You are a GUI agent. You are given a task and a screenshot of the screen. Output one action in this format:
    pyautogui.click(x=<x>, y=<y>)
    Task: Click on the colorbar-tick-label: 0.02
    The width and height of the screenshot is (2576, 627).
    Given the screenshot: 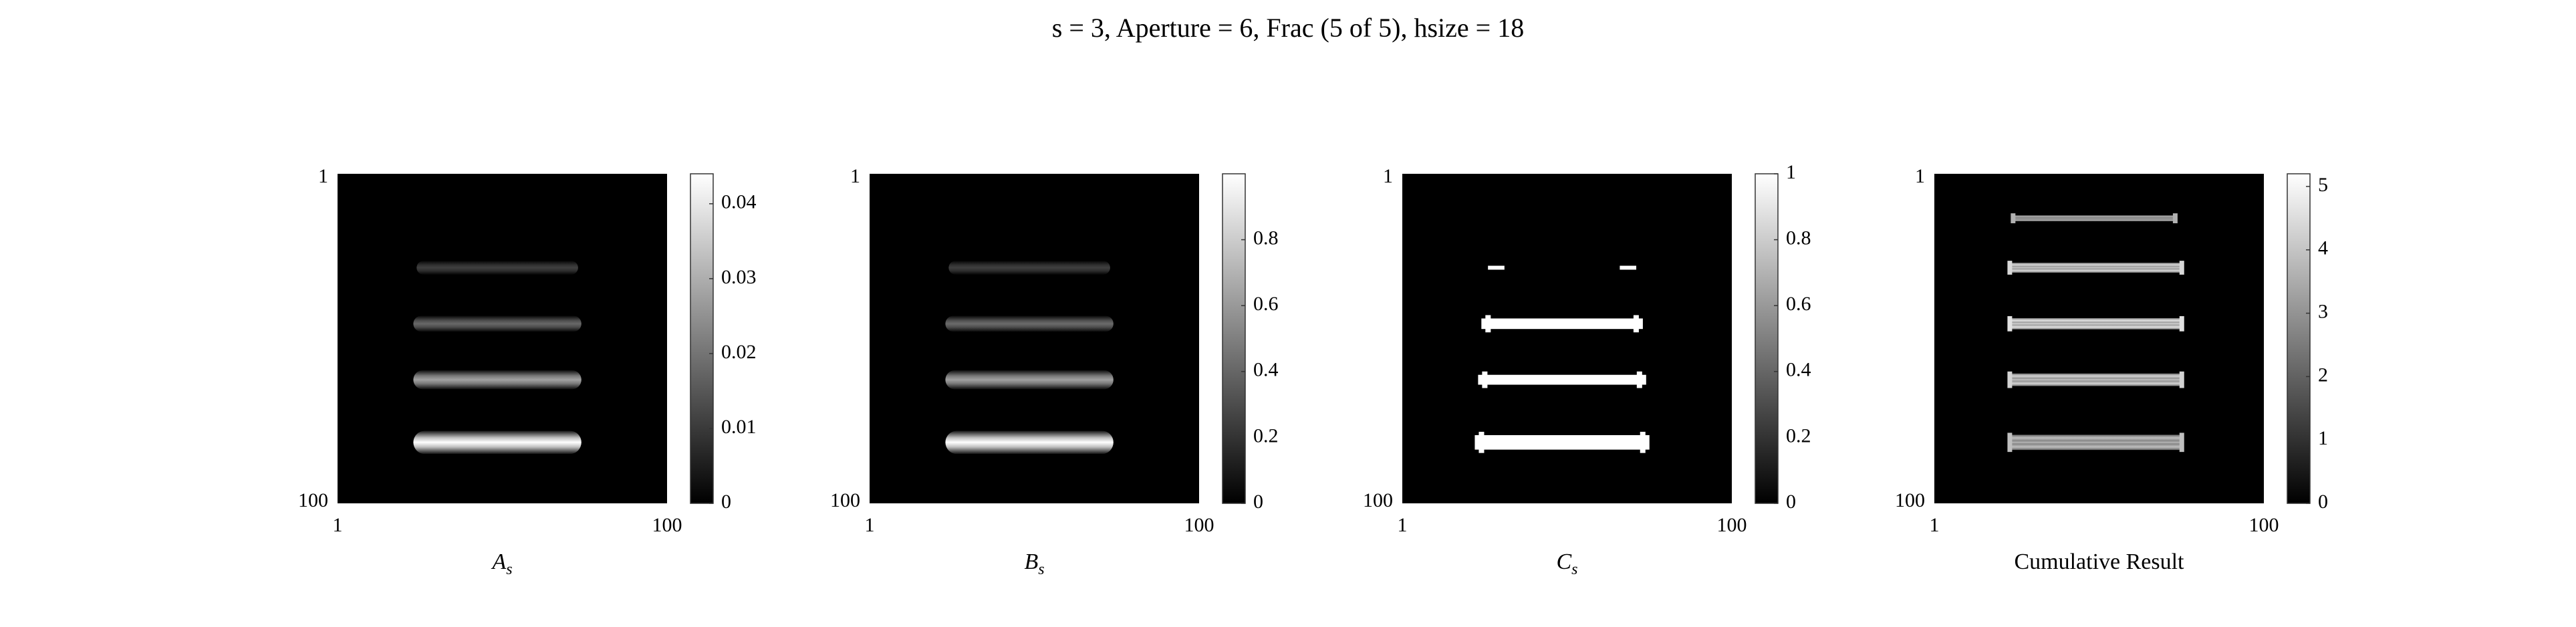 What is the action you would take?
    pyautogui.click(x=739, y=352)
    